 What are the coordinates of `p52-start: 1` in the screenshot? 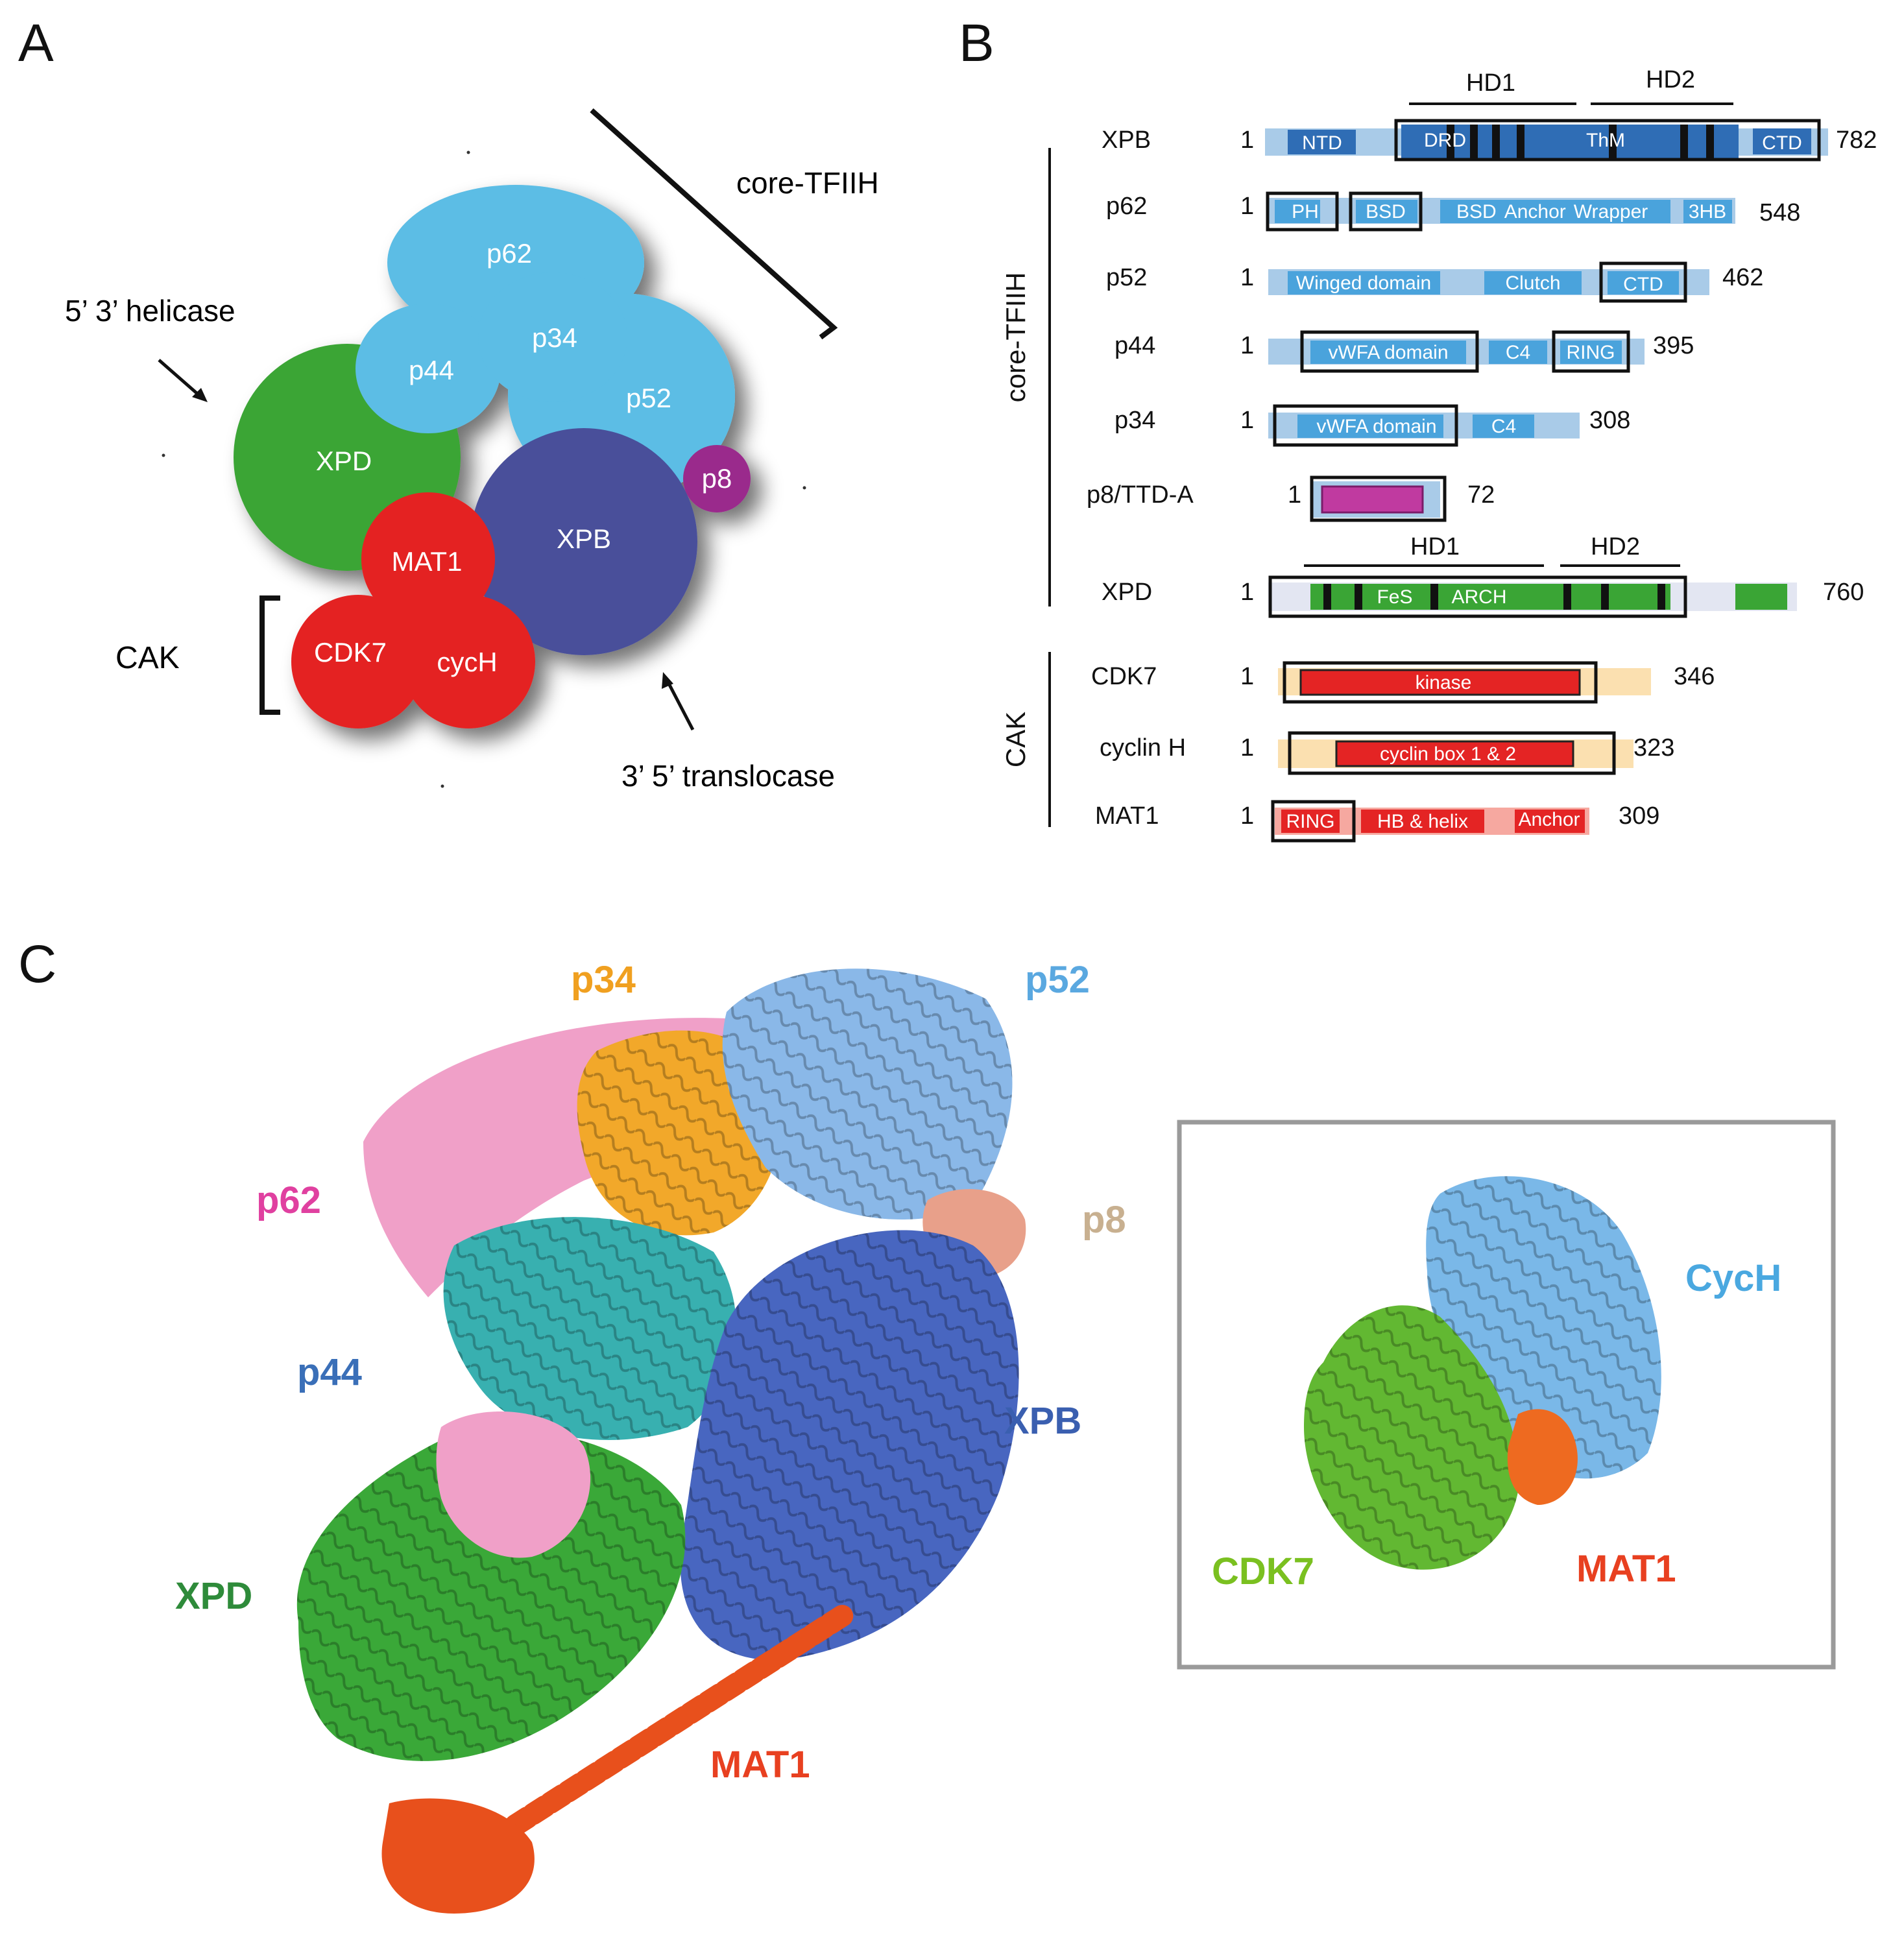 It's located at (1247, 277).